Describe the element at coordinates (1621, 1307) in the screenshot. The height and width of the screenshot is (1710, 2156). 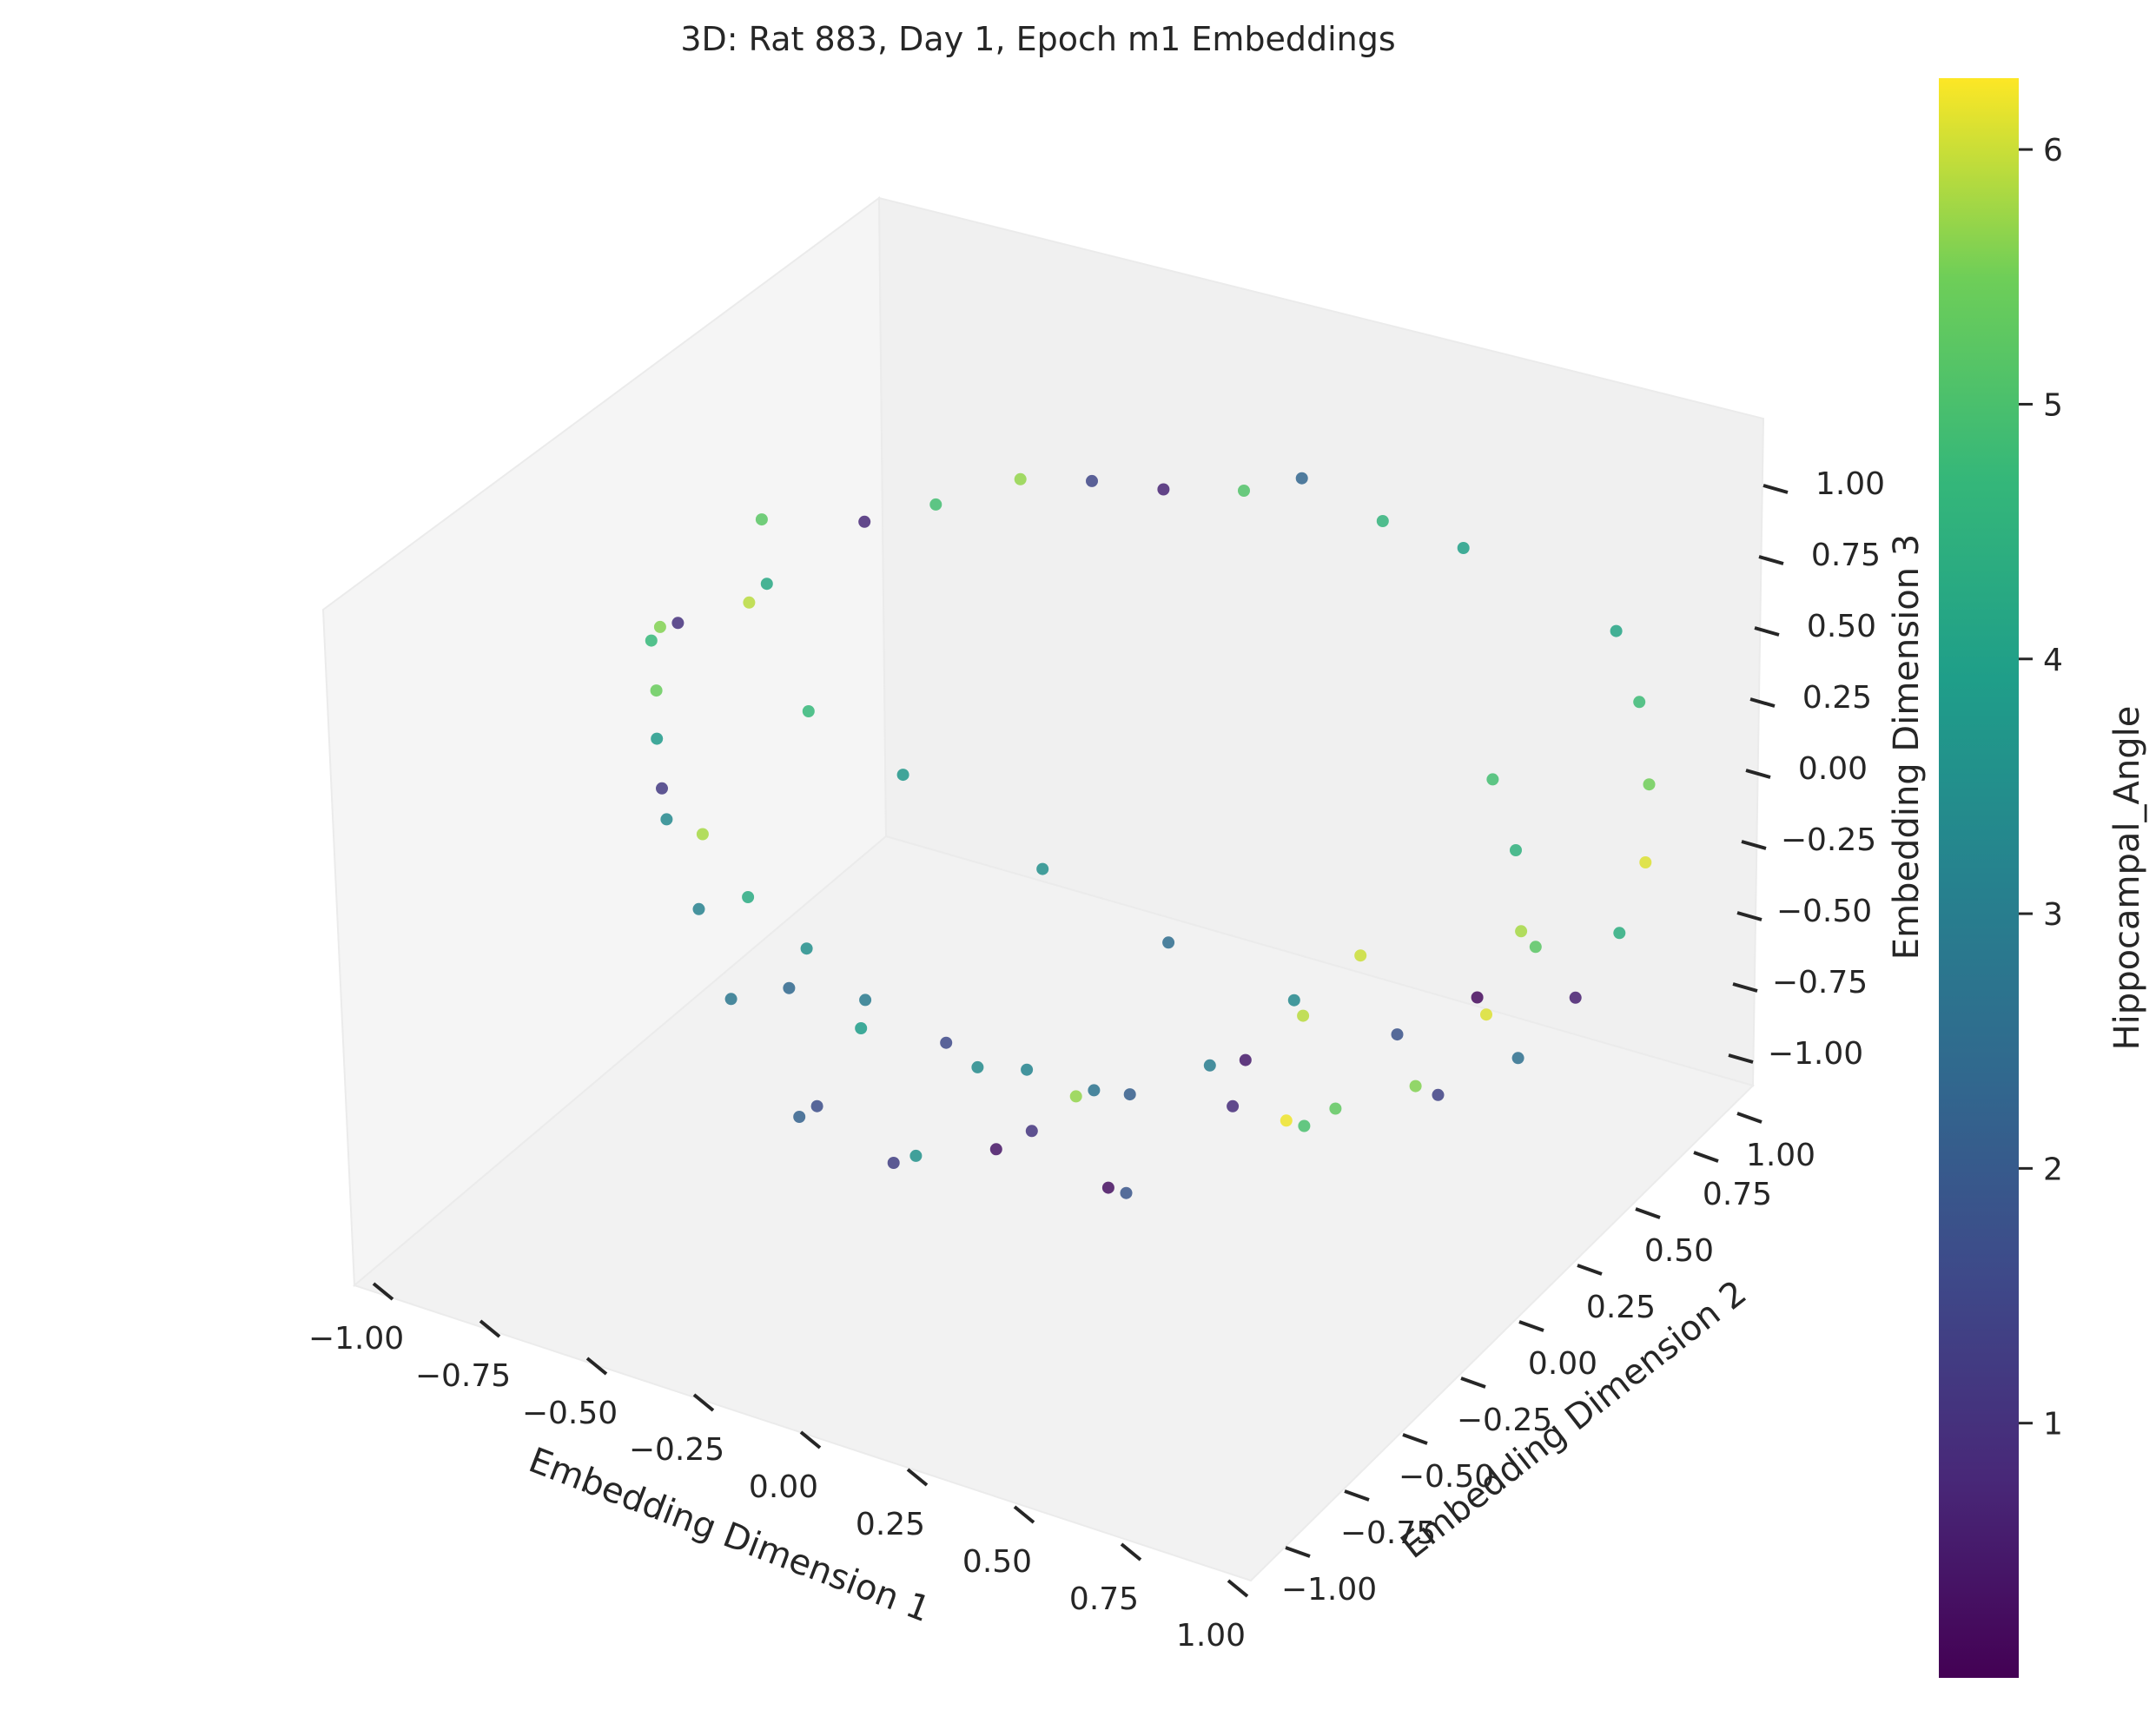
I see `y-tick-label: 0.25` at that location.